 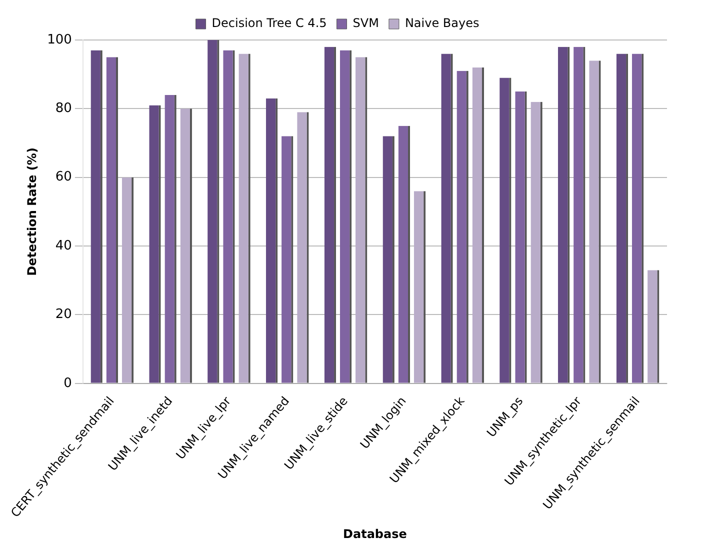 I want to click on y-tick-label: 60, so click(x=63, y=177).